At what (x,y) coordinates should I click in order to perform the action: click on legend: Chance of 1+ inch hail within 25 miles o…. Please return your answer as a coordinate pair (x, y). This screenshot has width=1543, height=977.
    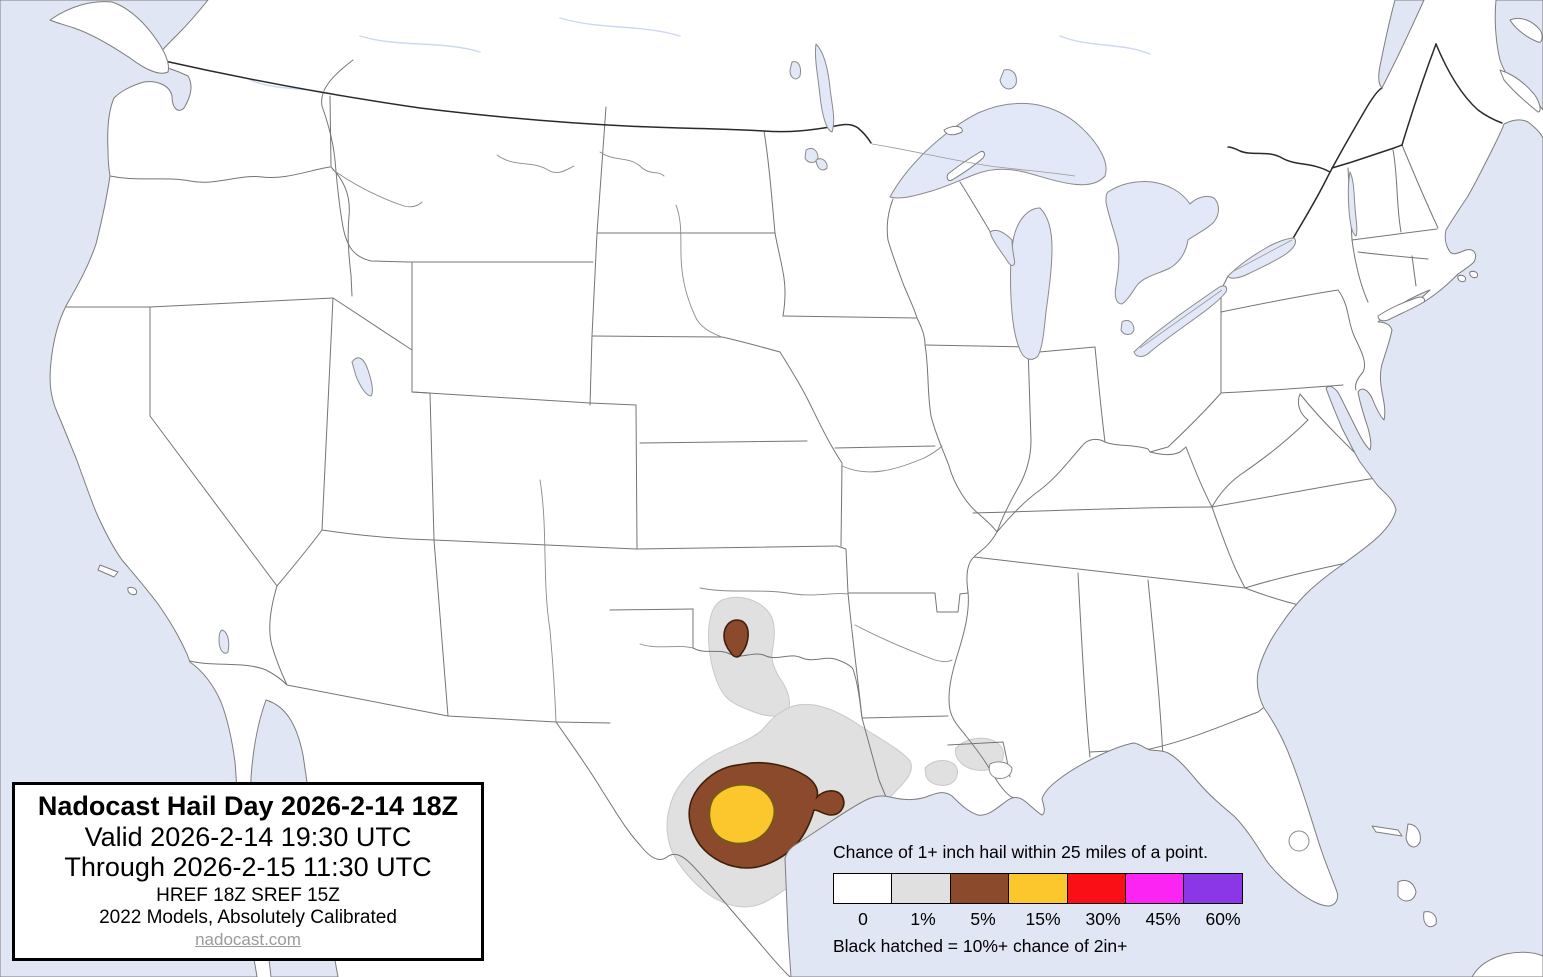
    Looking at the image, I should click on (1048, 899).